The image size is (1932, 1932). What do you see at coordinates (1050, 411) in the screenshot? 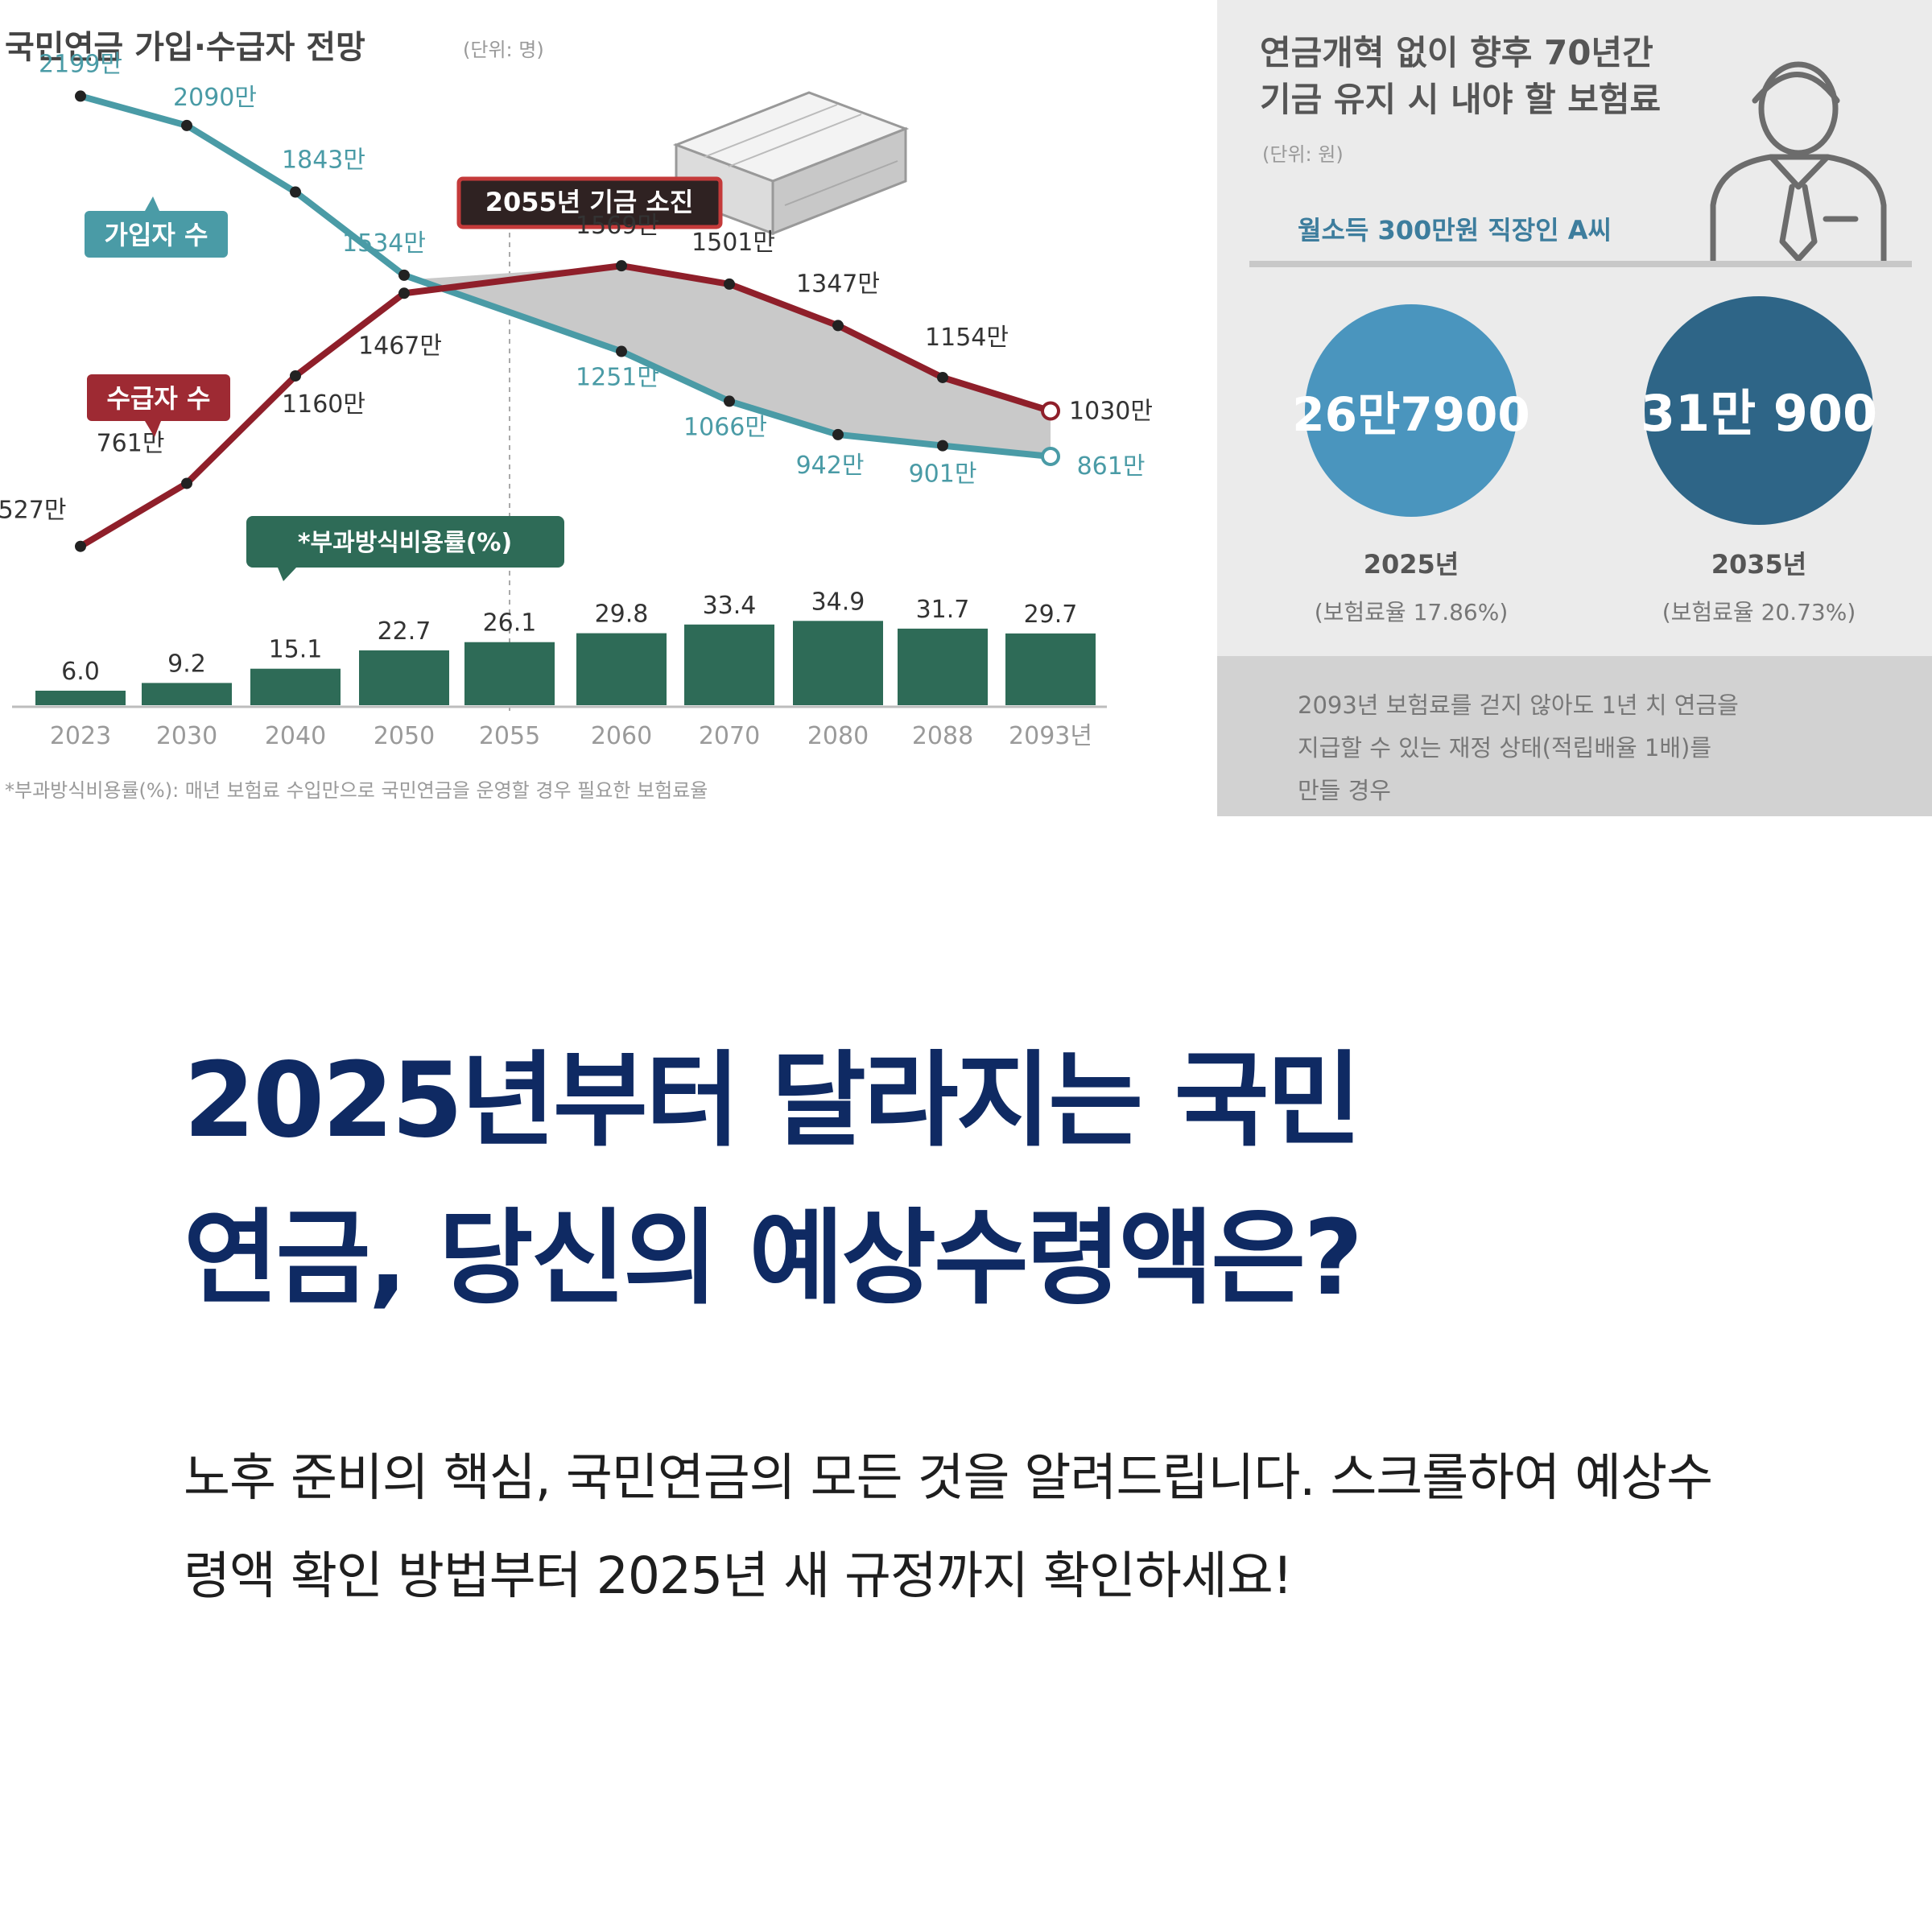
I see `point-recipients-2093년` at bounding box center [1050, 411].